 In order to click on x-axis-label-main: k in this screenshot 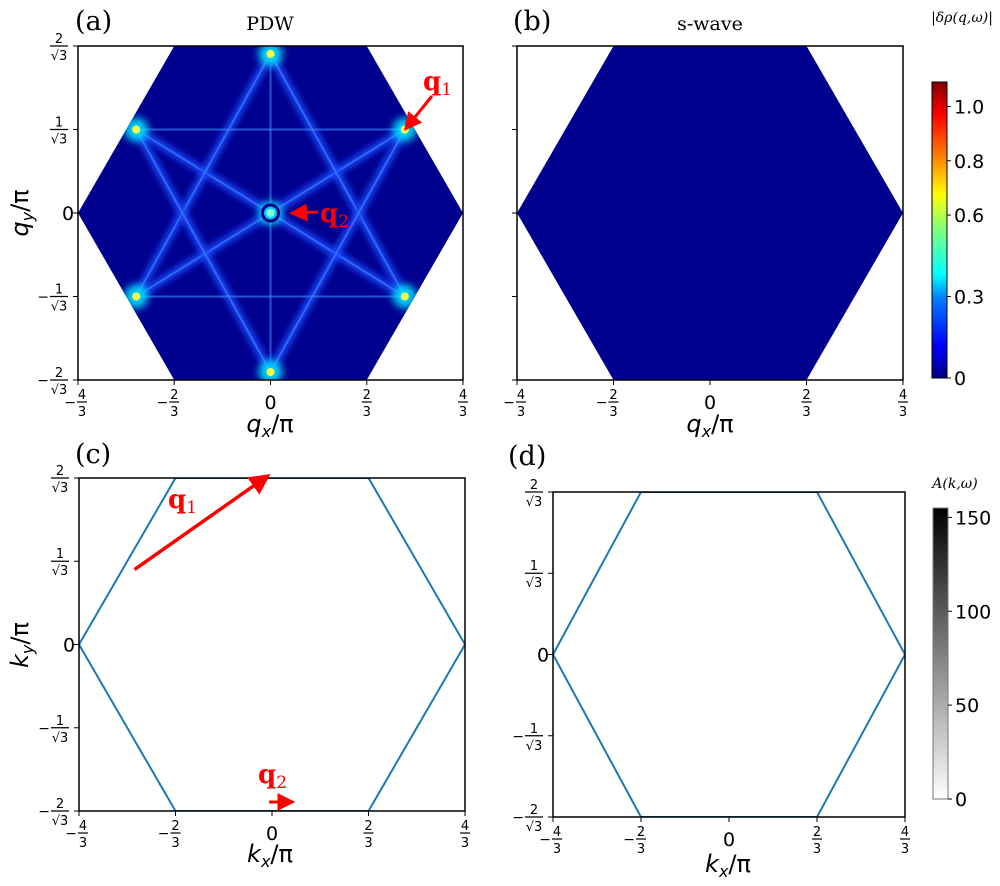, I will do `click(712, 864)`.